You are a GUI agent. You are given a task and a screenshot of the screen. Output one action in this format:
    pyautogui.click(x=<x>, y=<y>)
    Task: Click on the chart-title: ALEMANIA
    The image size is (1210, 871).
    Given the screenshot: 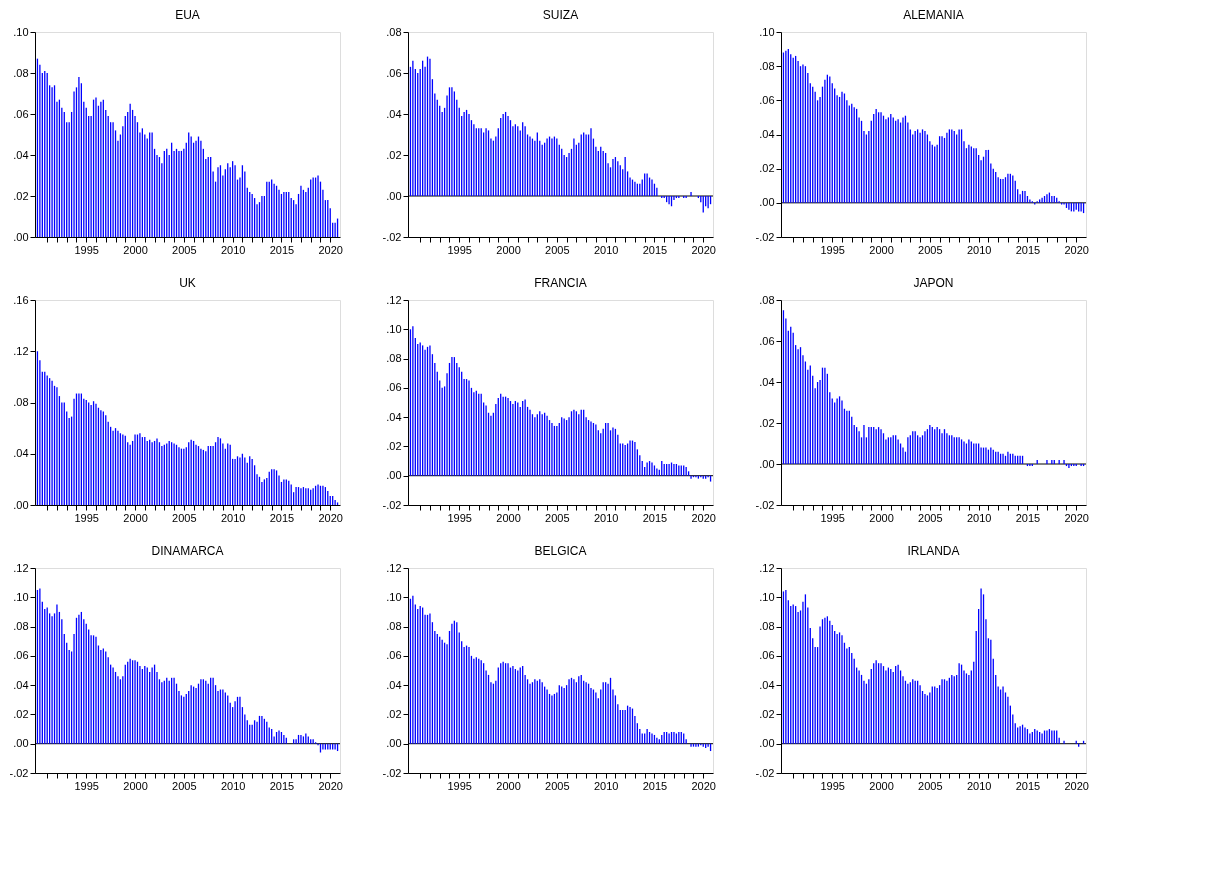 What is the action you would take?
    pyautogui.click(x=933, y=15)
    